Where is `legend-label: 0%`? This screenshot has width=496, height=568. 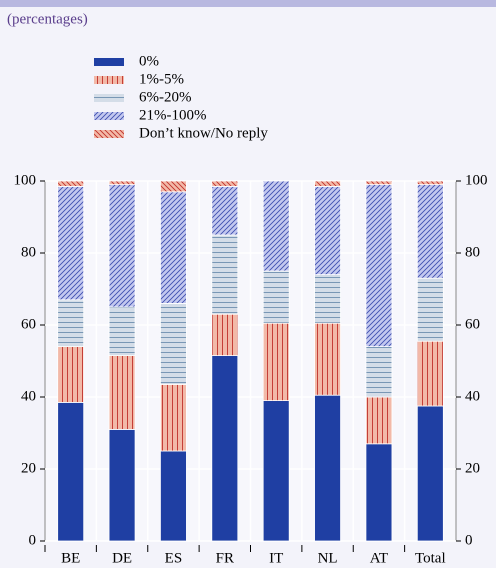 legend-label: 0% is located at coordinates (149, 61).